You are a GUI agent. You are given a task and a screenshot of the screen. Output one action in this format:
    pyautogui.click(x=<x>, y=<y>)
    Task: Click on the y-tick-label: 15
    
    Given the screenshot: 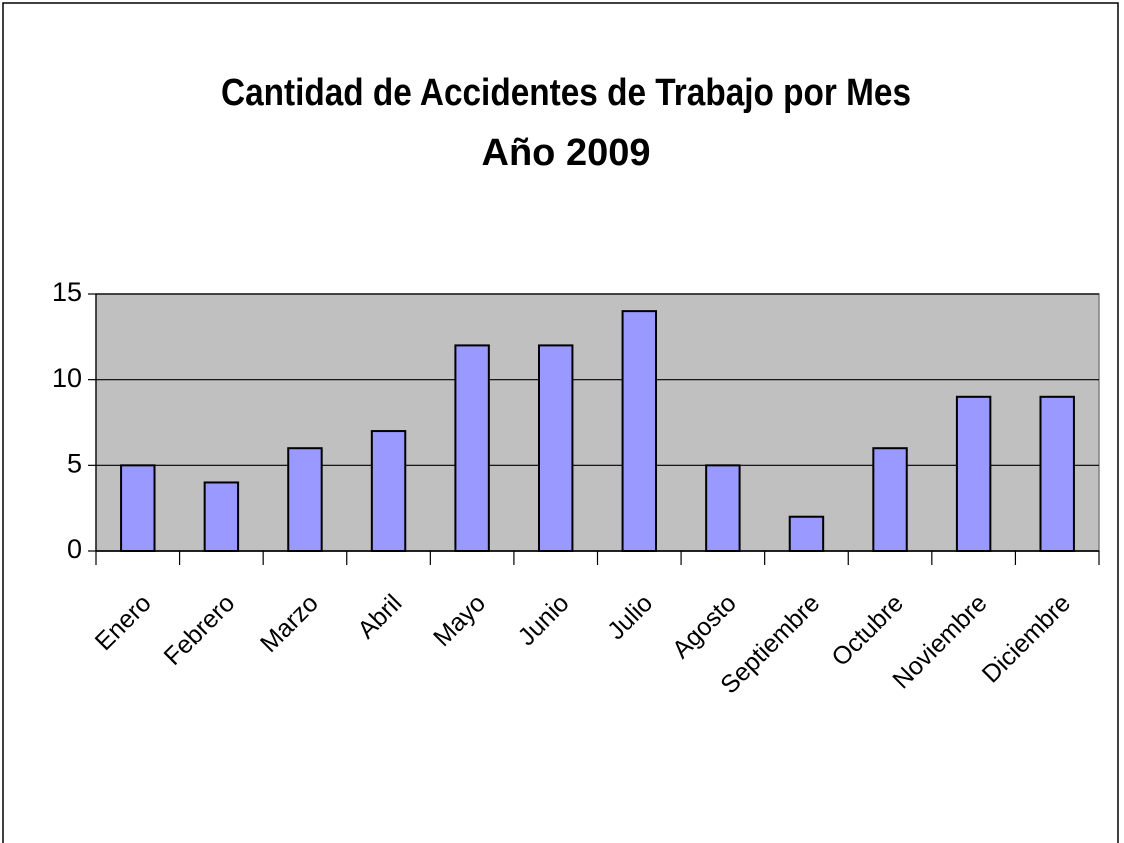 What is the action you would take?
    pyautogui.click(x=67, y=292)
    